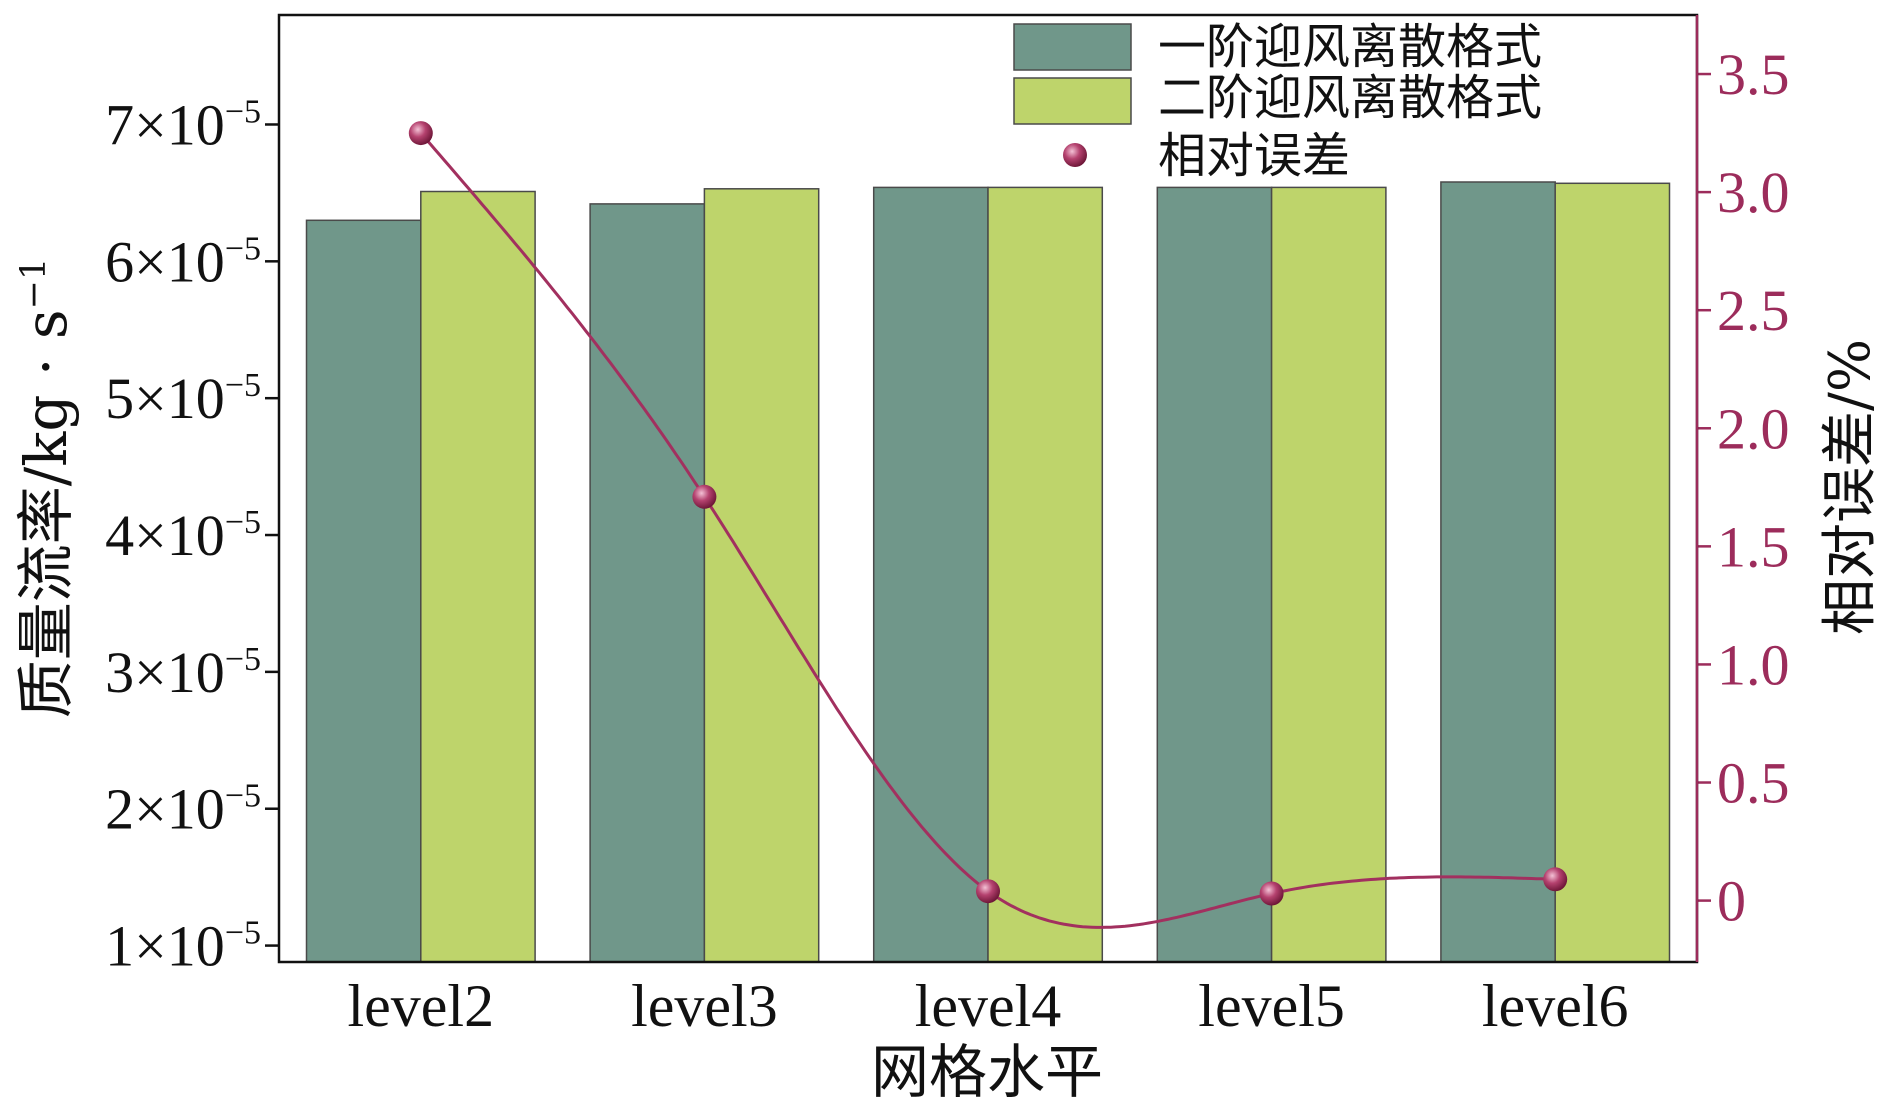  What do you see at coordinates (165, 946) in the screenshot?
I see `left-y-tick-mantissa: 1×10` at bounding box center [165, 946].